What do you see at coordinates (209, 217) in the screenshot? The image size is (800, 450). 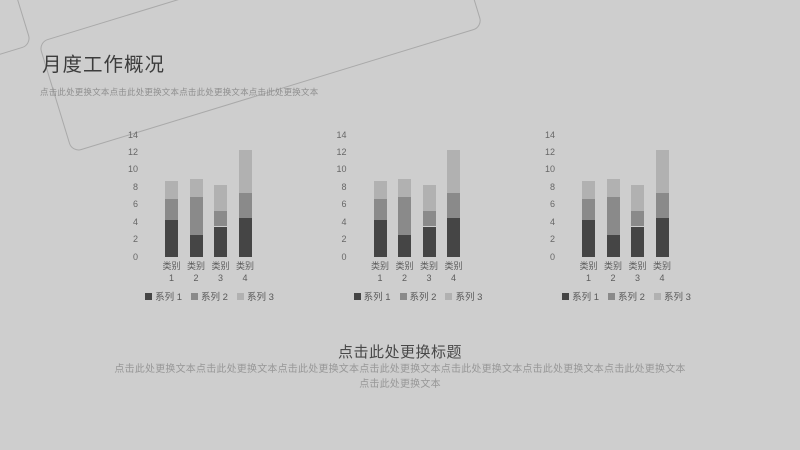 I see `stacked-bar-chart-1: 14 12 10 8 6 4 2 0 类别 1 类别 2 类别 3 类别 4 系列 1 系列 2 系列 3` at bounding box center [209, 217].